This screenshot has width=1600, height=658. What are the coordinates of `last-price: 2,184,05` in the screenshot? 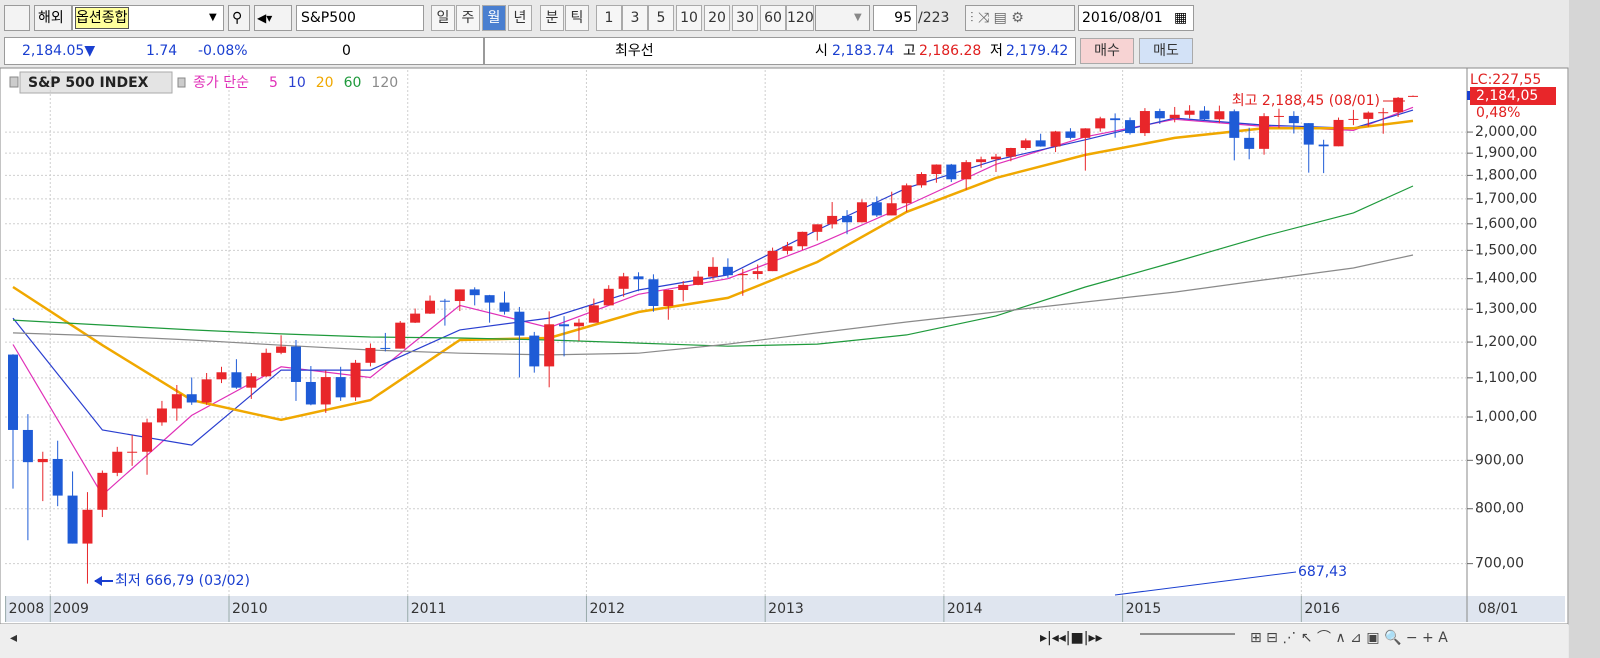 It's located at (1507, 96).